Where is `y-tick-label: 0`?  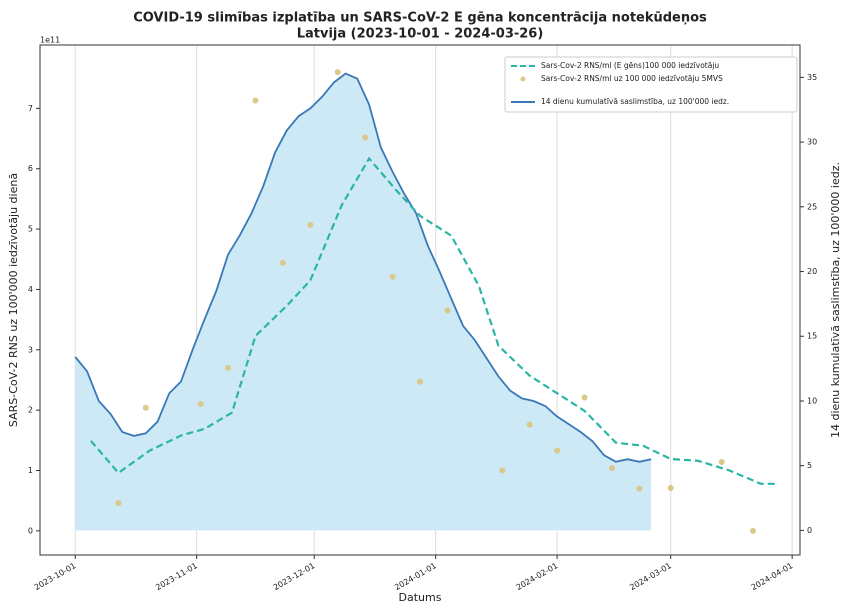 y-tick-label: 0 is located at coordinates (30, 530).